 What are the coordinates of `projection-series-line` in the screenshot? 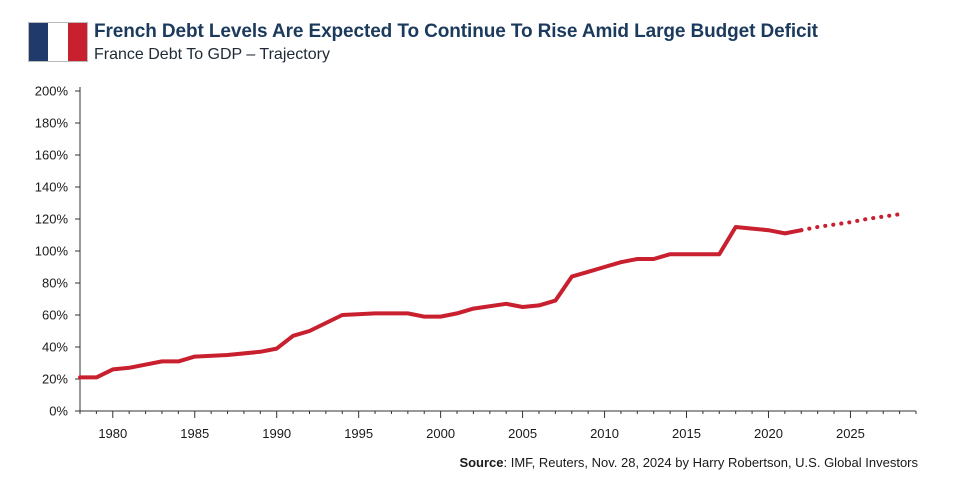 It's located at (850, 222).